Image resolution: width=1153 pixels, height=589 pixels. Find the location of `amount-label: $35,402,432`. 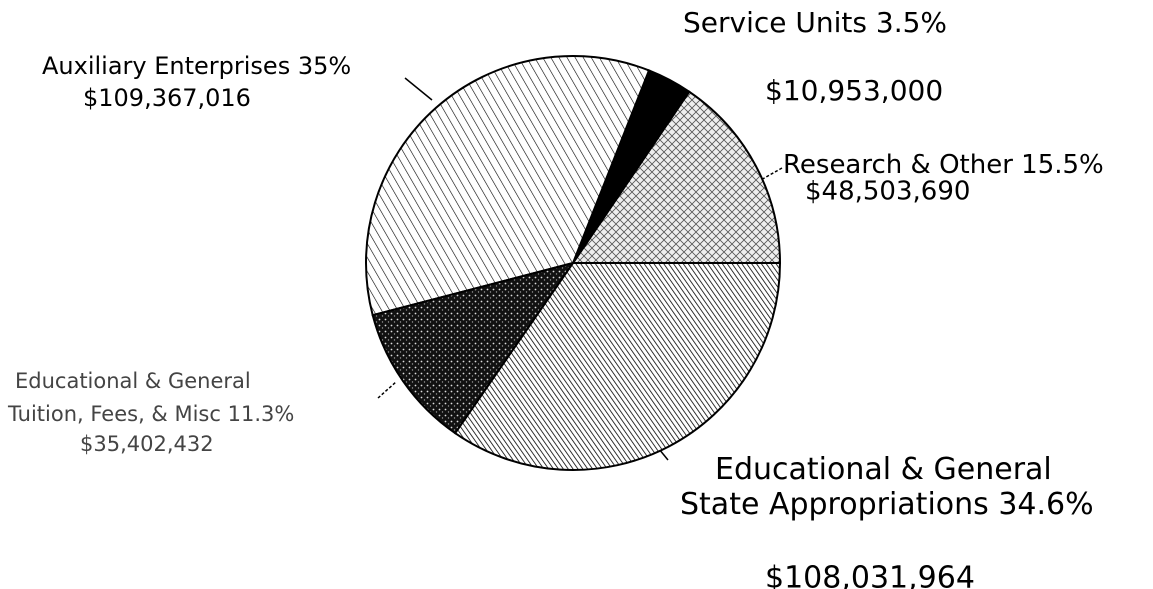

amount-label: $35,402,432 is located at coordinates (147, 444).